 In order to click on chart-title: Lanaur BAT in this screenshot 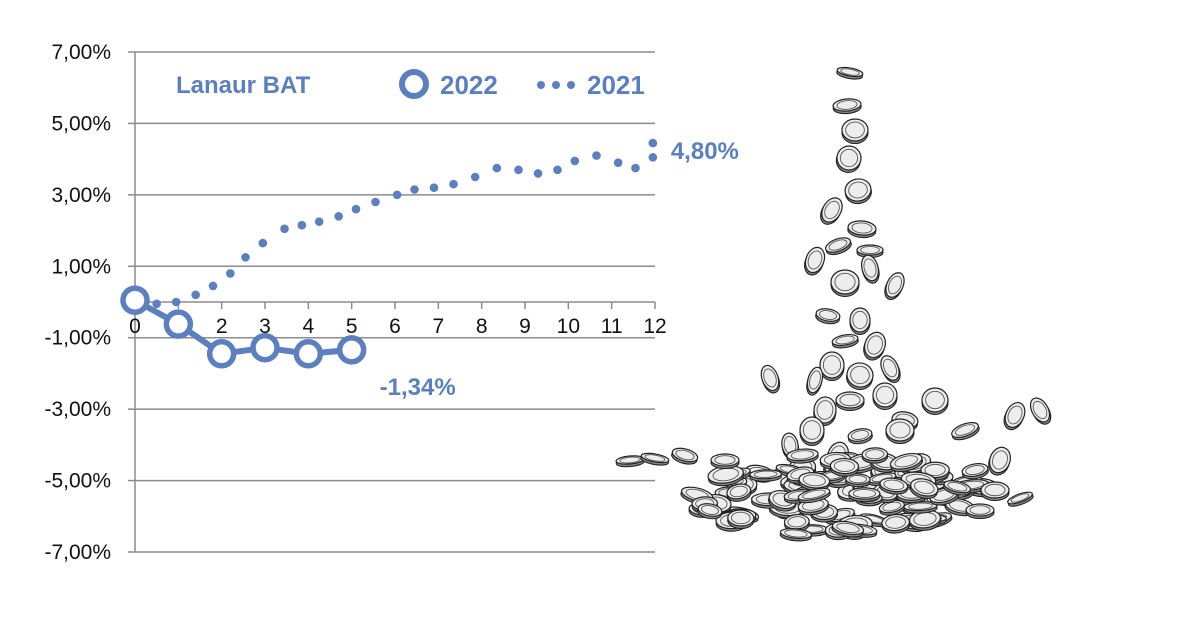, I will do `click(243, 85)`.